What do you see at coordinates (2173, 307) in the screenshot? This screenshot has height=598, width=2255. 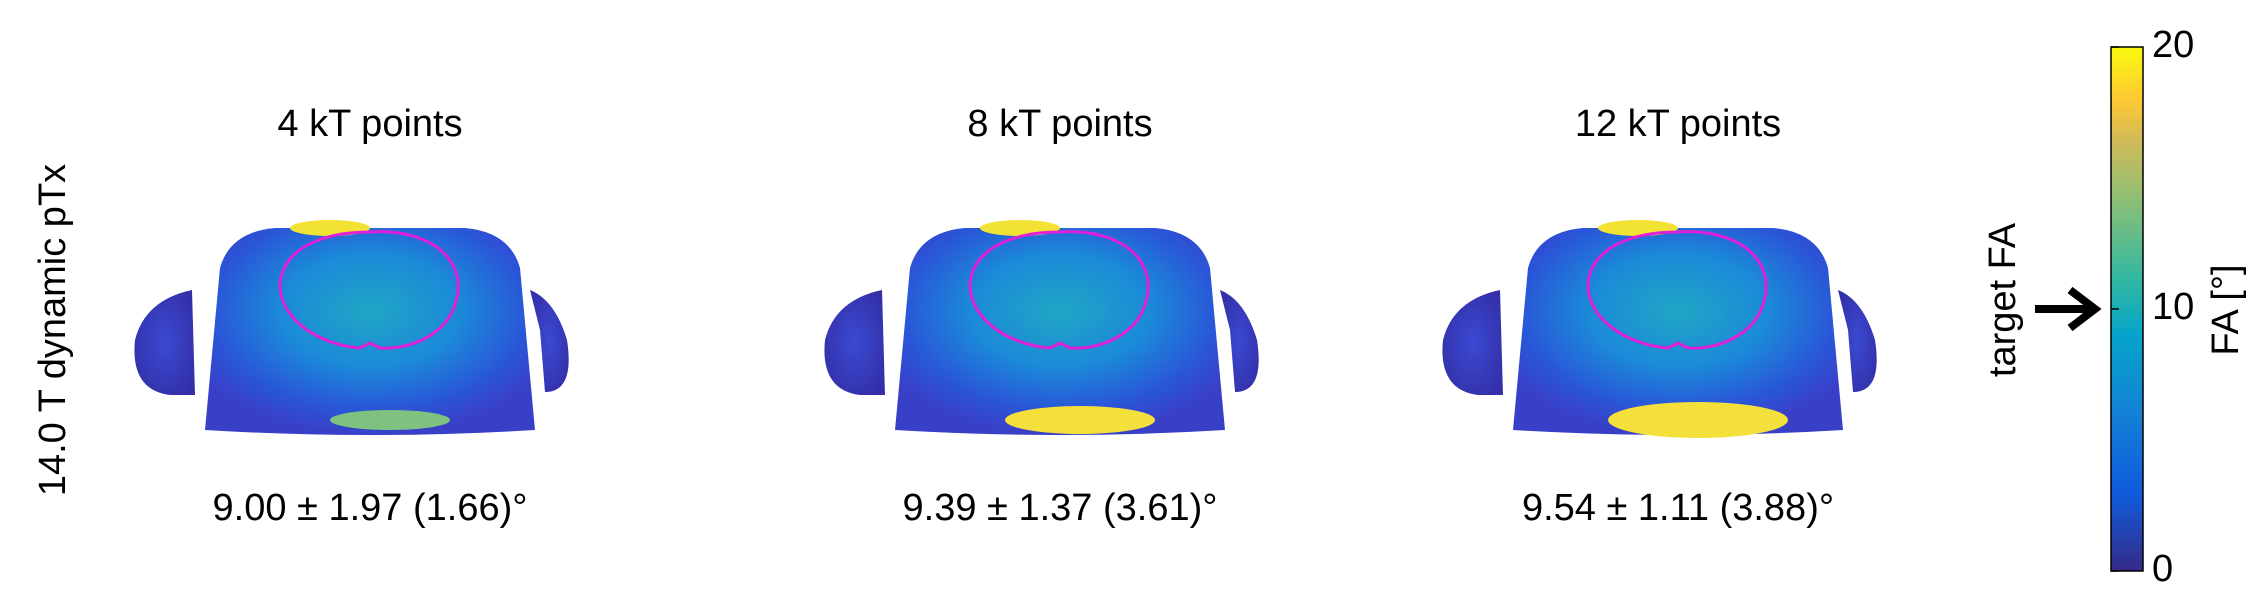 I see `colorbar-tick-label: 10` at bounding box center [2173, 307].